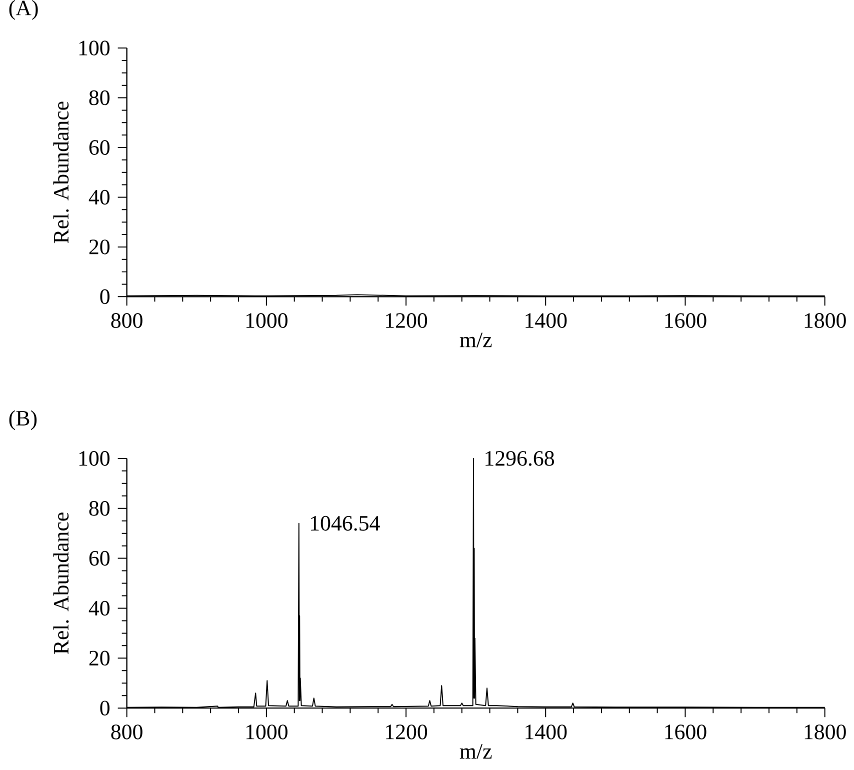 Image resolution: width=854 pixels, height=770 pixels. Describe the element at coordinates (345, 523) in the screenshot. I see `annotation: 1046.54` at that location.